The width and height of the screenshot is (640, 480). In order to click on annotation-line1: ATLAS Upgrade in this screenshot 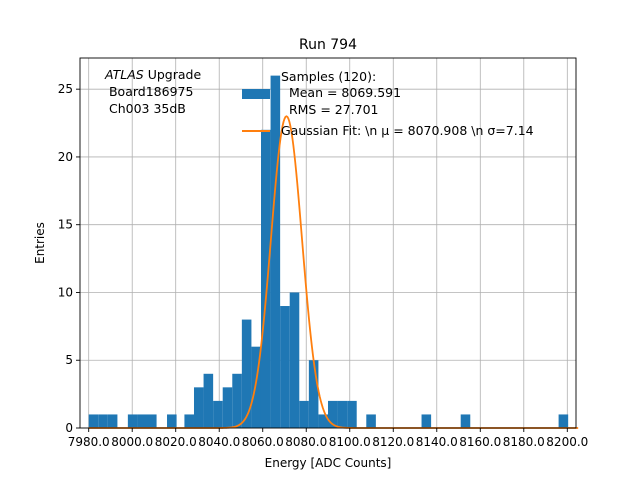, I will do `click(152, 74)`.